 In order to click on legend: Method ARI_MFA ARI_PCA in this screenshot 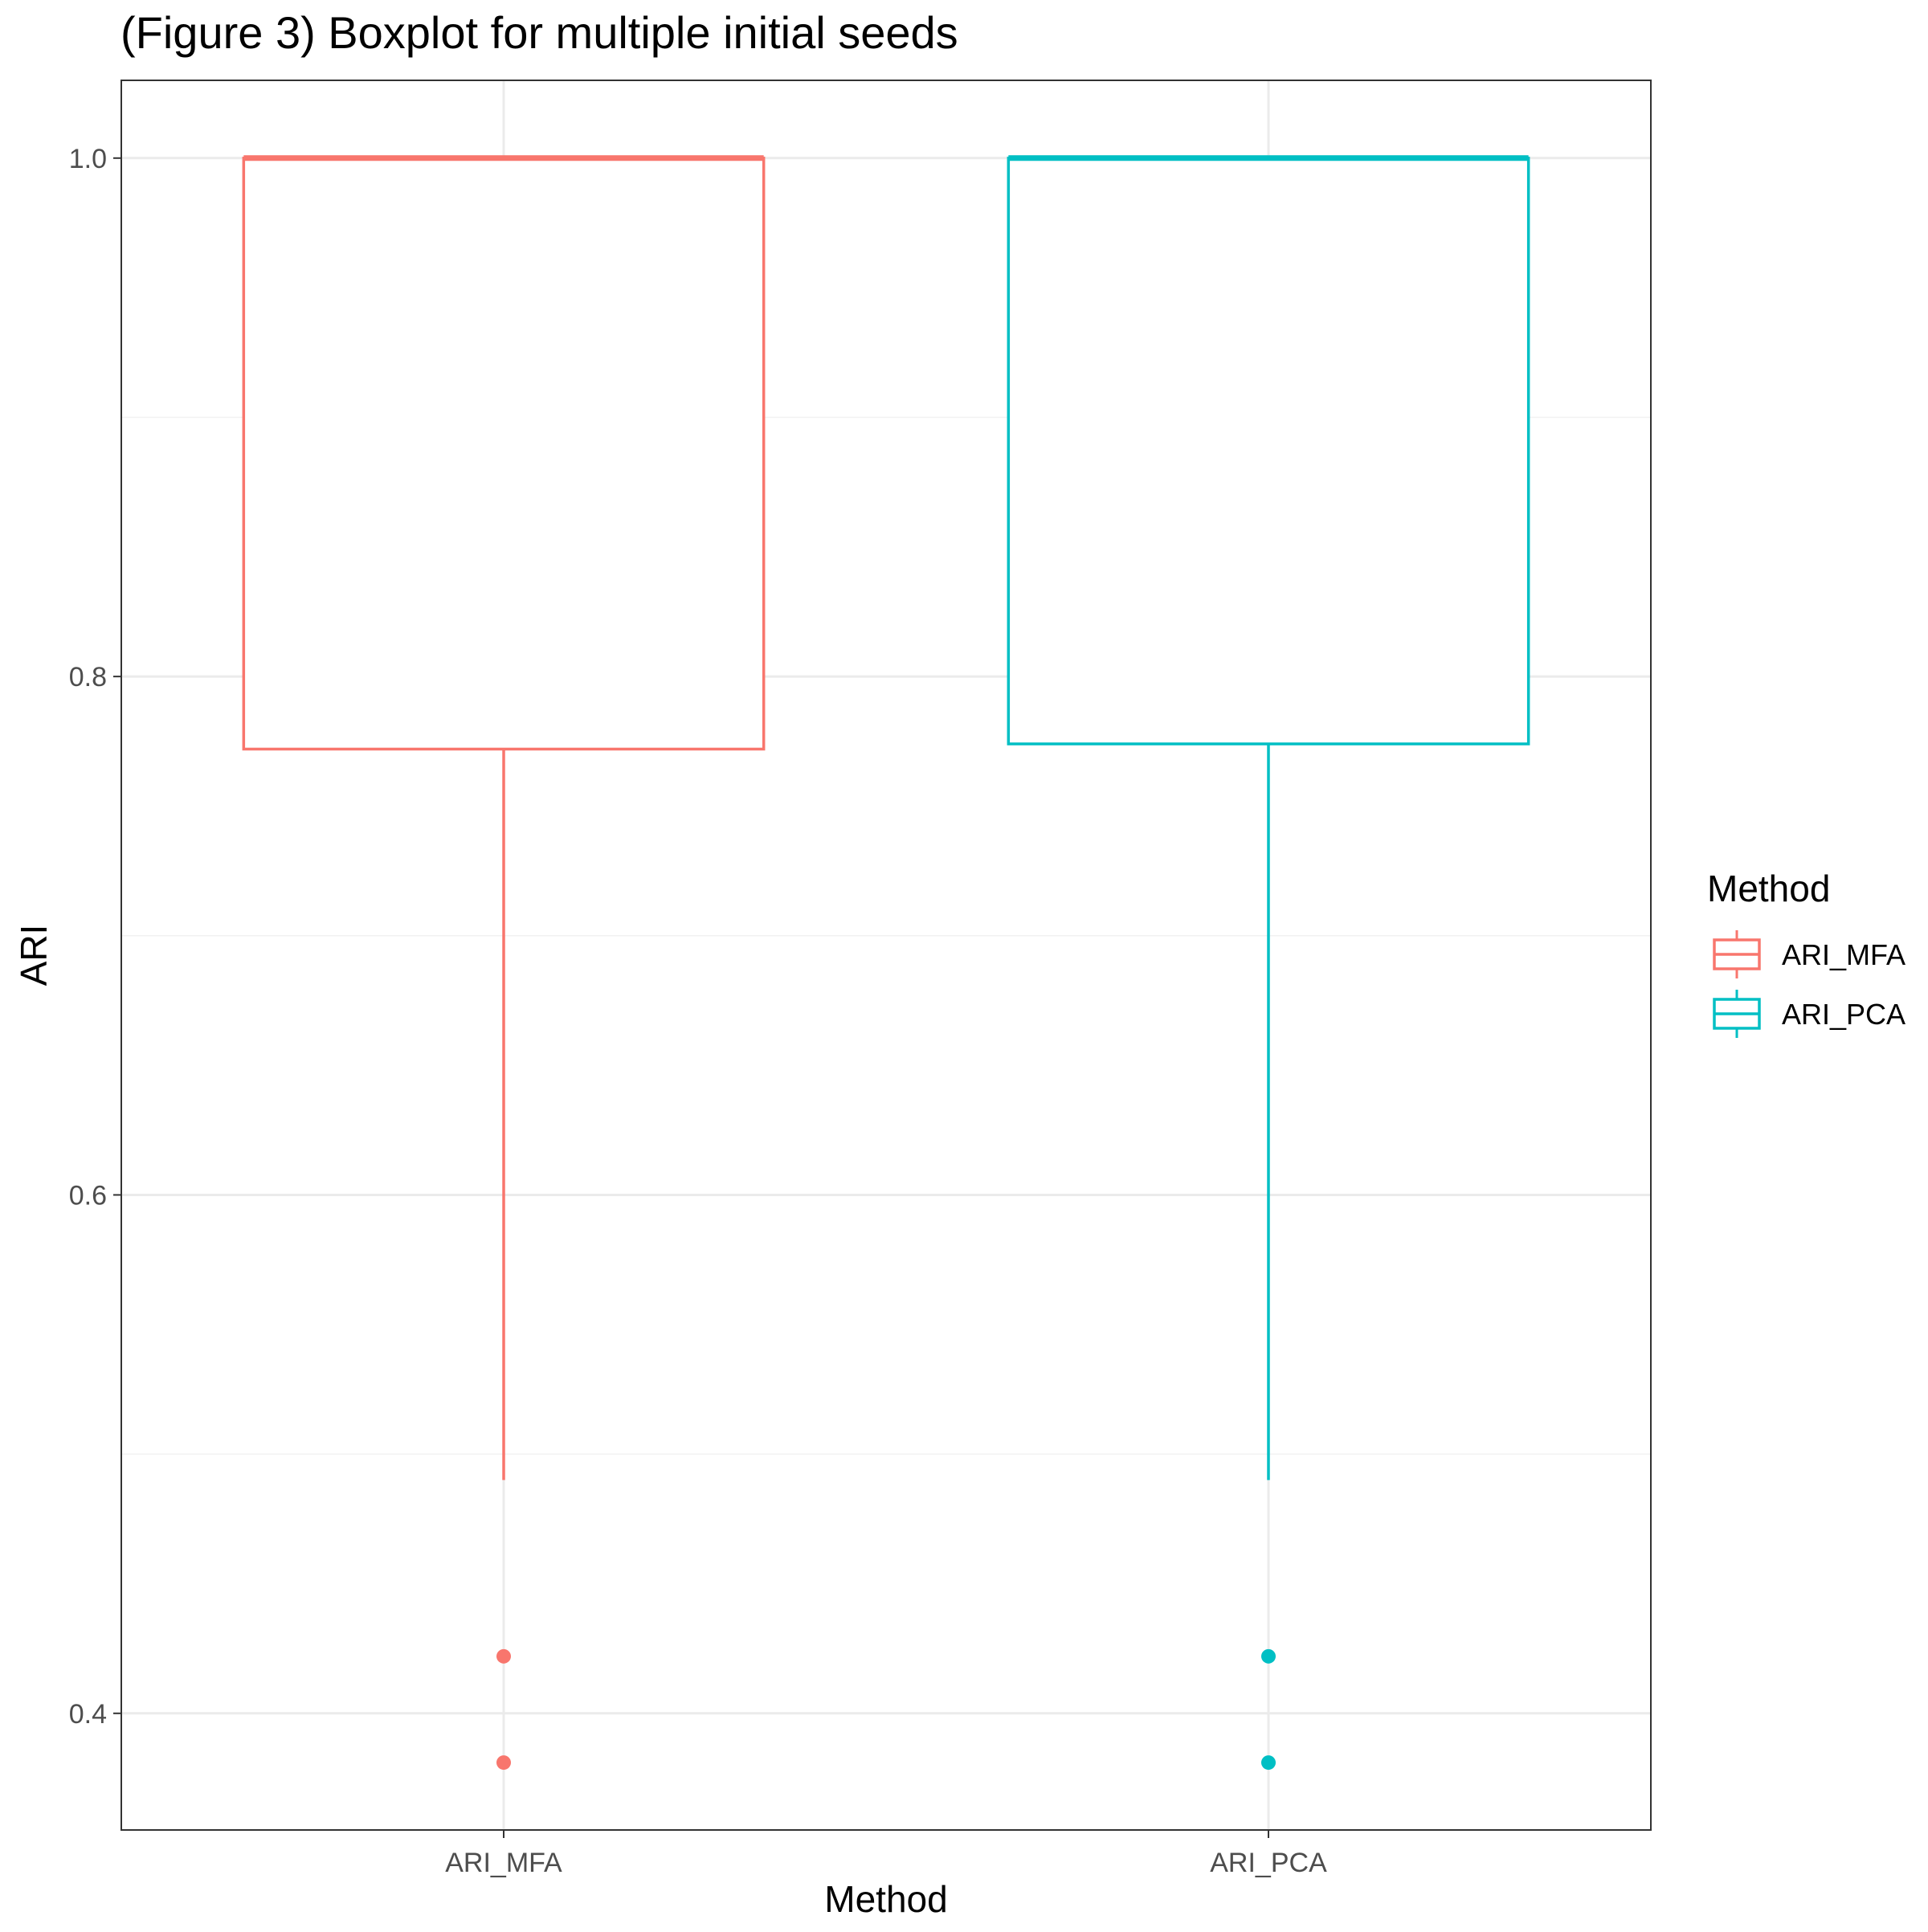, I will do `click(1806, 953)`.